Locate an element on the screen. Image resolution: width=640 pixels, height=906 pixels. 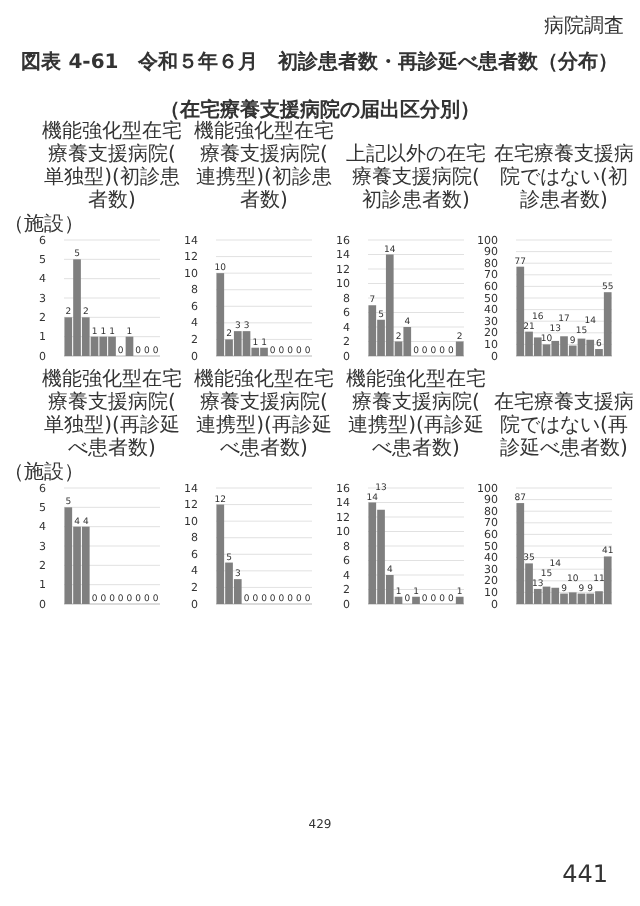
chart-title: 在宅療養支援病院ではない(再診延べ患者数) is located at coordinates (564, 425).